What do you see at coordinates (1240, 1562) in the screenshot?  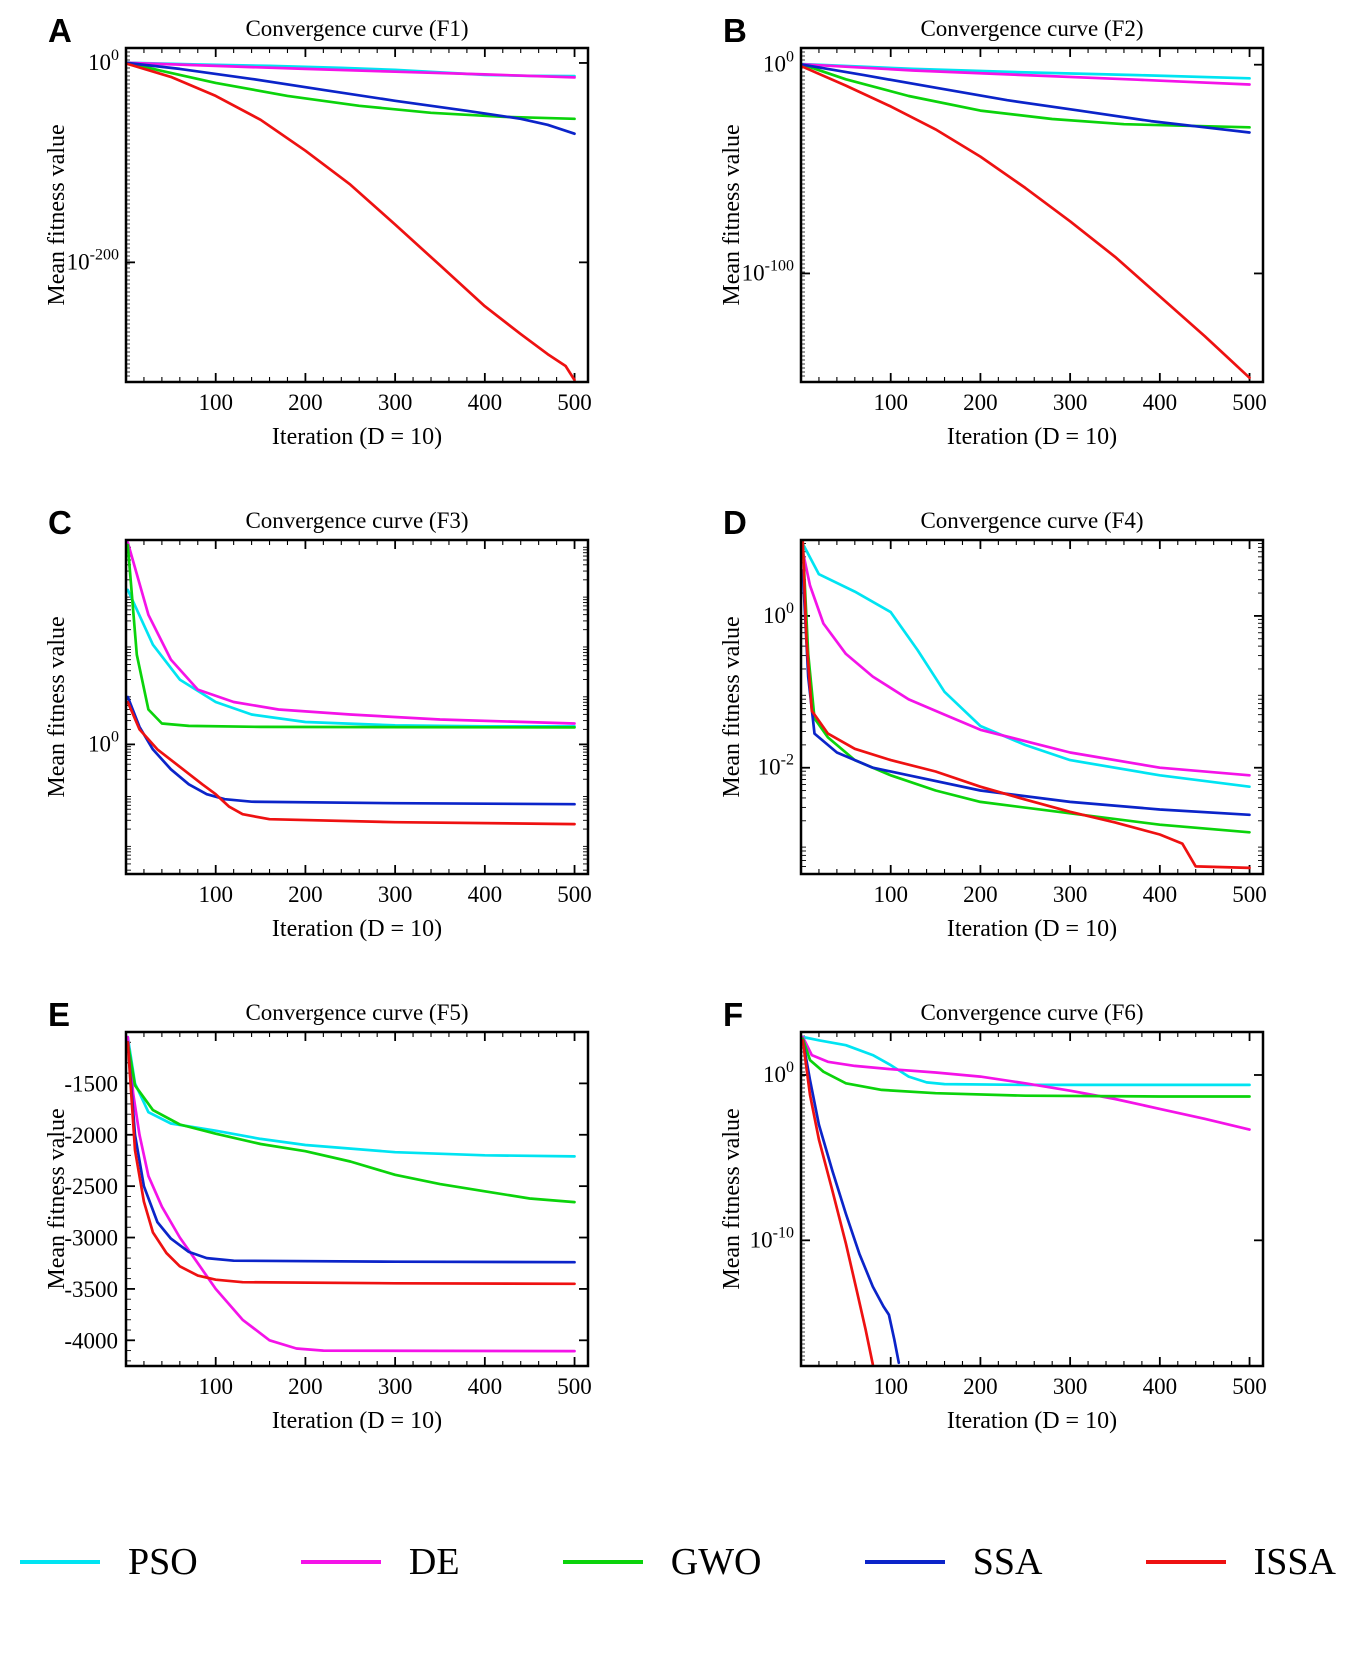 I see `legend-item-issa: ISSA` at bounding box center [1240, 1562].